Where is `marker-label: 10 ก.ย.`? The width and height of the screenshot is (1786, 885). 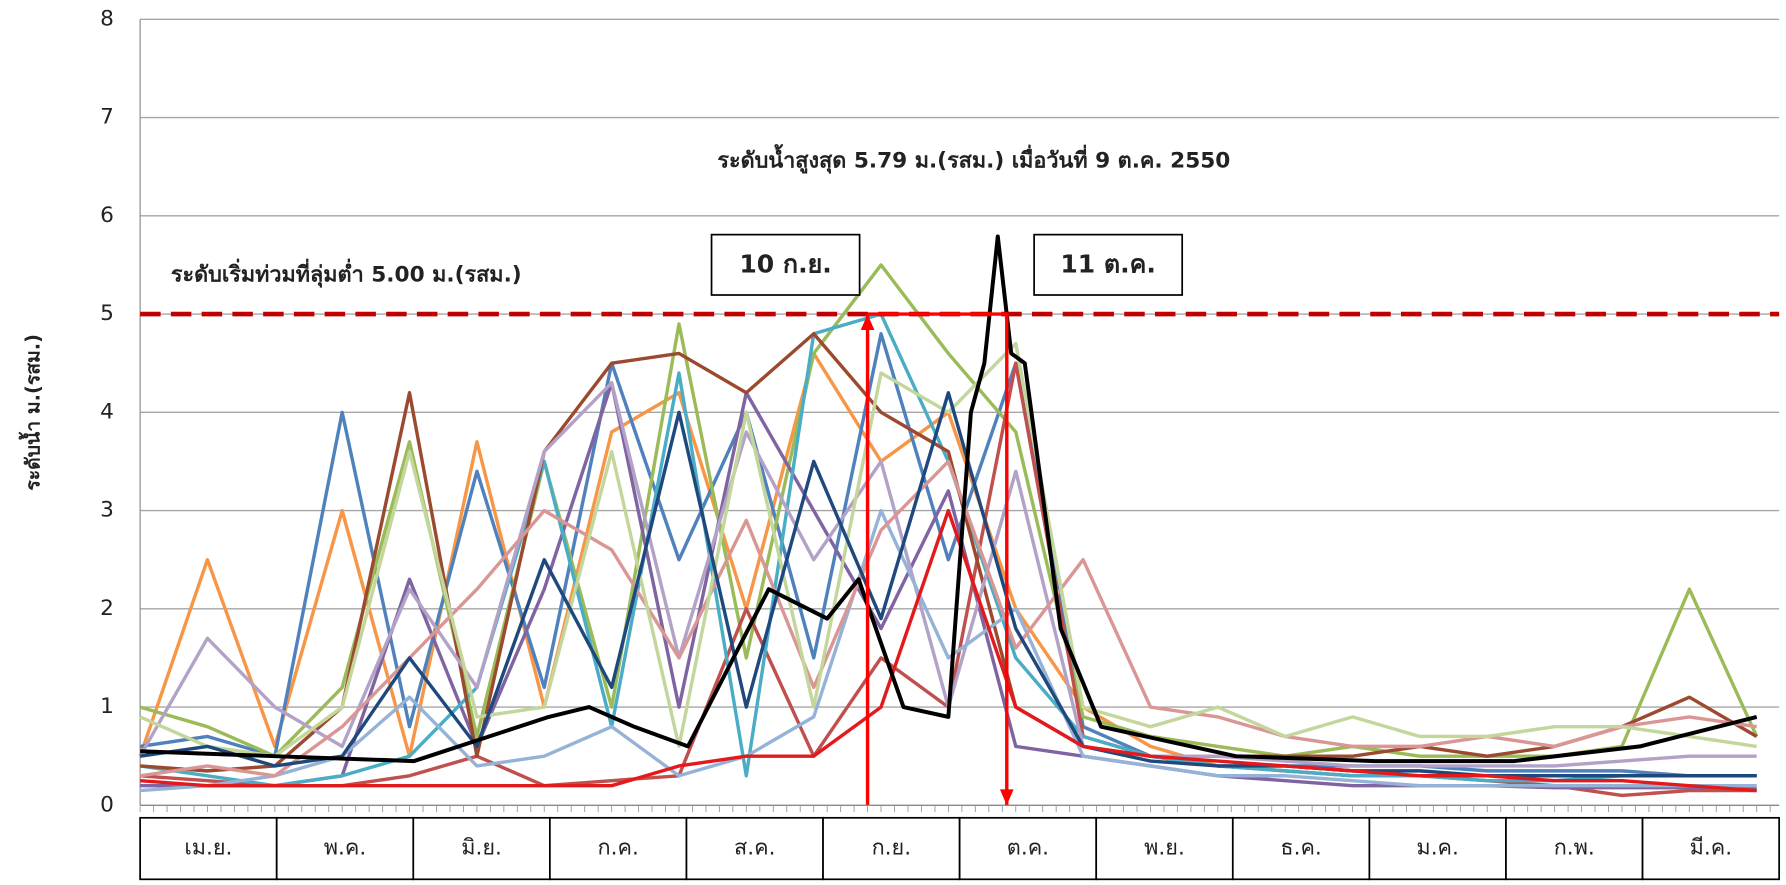
marker-label: 10 ก.ย. is located at coordinates (785, 263).